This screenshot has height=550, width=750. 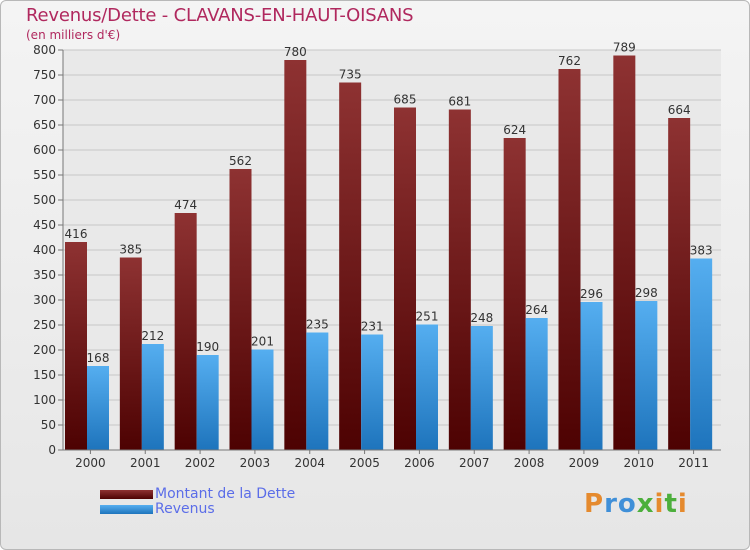 What do you see at coordinates (44, 375) in the screenshot?
I see `y-tick-label: 150` at bounding box center [44, 375].